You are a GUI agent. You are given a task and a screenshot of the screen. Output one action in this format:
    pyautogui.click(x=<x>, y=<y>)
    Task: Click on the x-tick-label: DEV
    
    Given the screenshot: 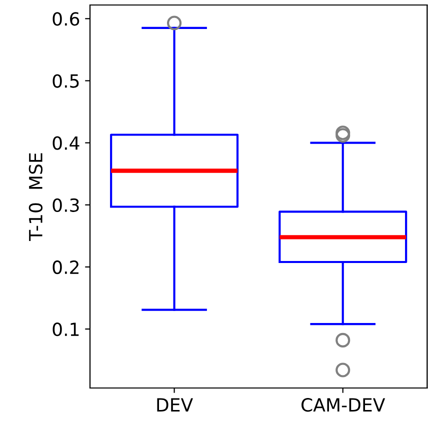 What is the action you would take?
    pyautogui.click(x=175, y=405)
    